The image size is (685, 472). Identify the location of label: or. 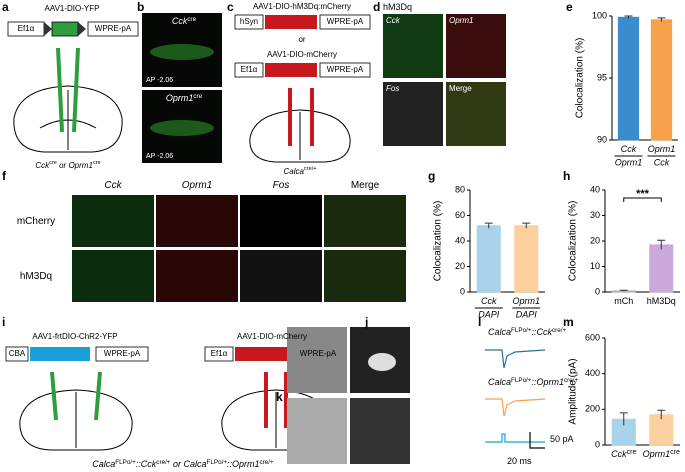
(301, 39).